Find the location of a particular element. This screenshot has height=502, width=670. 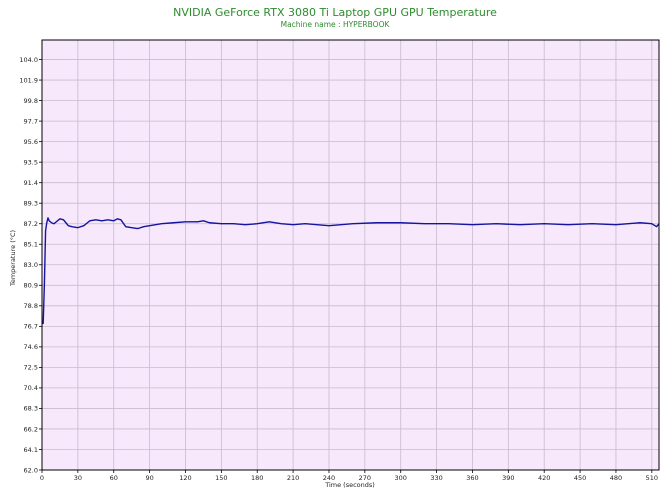

y-tick-label: 76.7 is located at coordinates (31, 327).